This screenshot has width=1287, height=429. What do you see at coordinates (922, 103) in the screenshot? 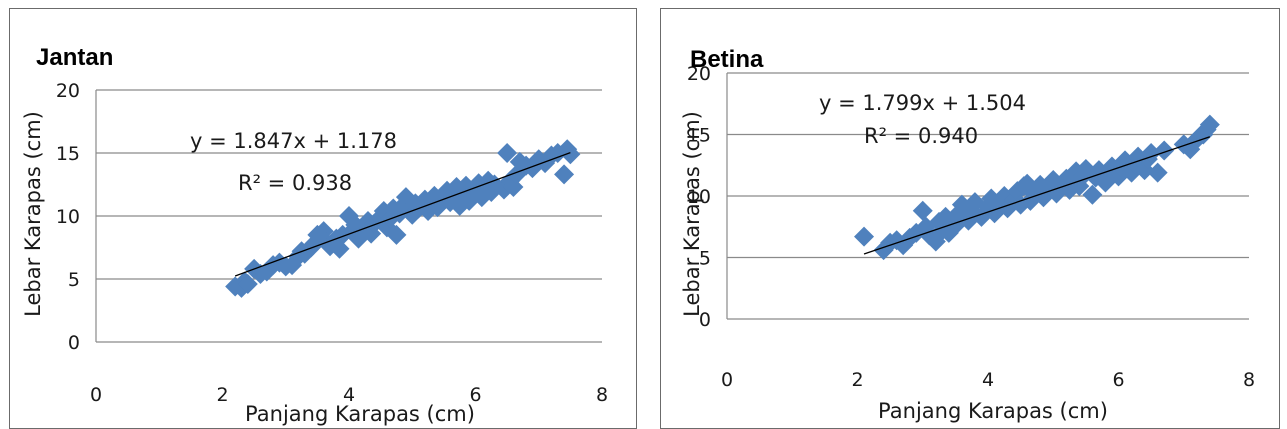
I see `regression-equation: y = 1.799x + 1.504` at bounding box center [922, 103].